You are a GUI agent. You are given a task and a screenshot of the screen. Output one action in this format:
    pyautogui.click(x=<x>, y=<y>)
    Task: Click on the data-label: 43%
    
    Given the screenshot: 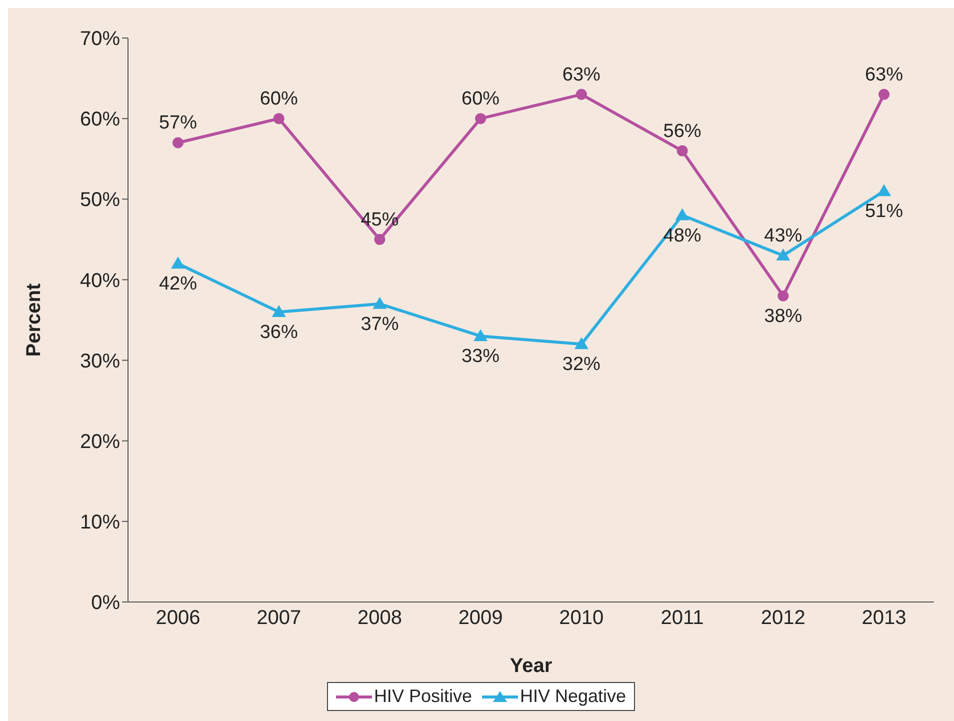 What is the action you would take?
    pyautogui.click(x=783, y=236)
    